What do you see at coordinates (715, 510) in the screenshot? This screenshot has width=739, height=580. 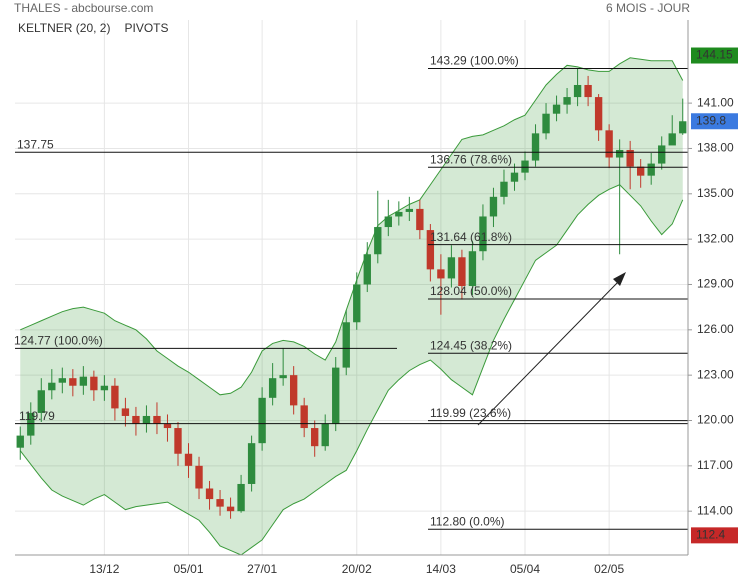 I see `y-tick-label: 114.00` at bounding box center [715, 510].